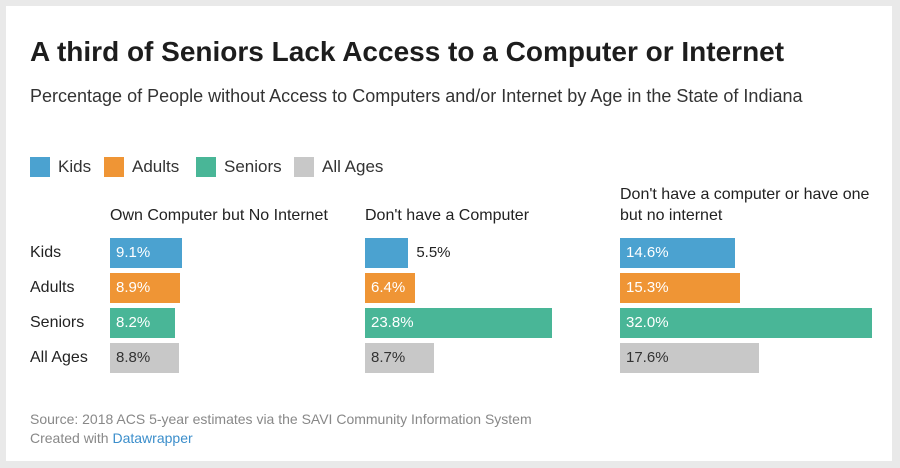  I want to click on bar-value-label: 8.2%, so click(133, 322).